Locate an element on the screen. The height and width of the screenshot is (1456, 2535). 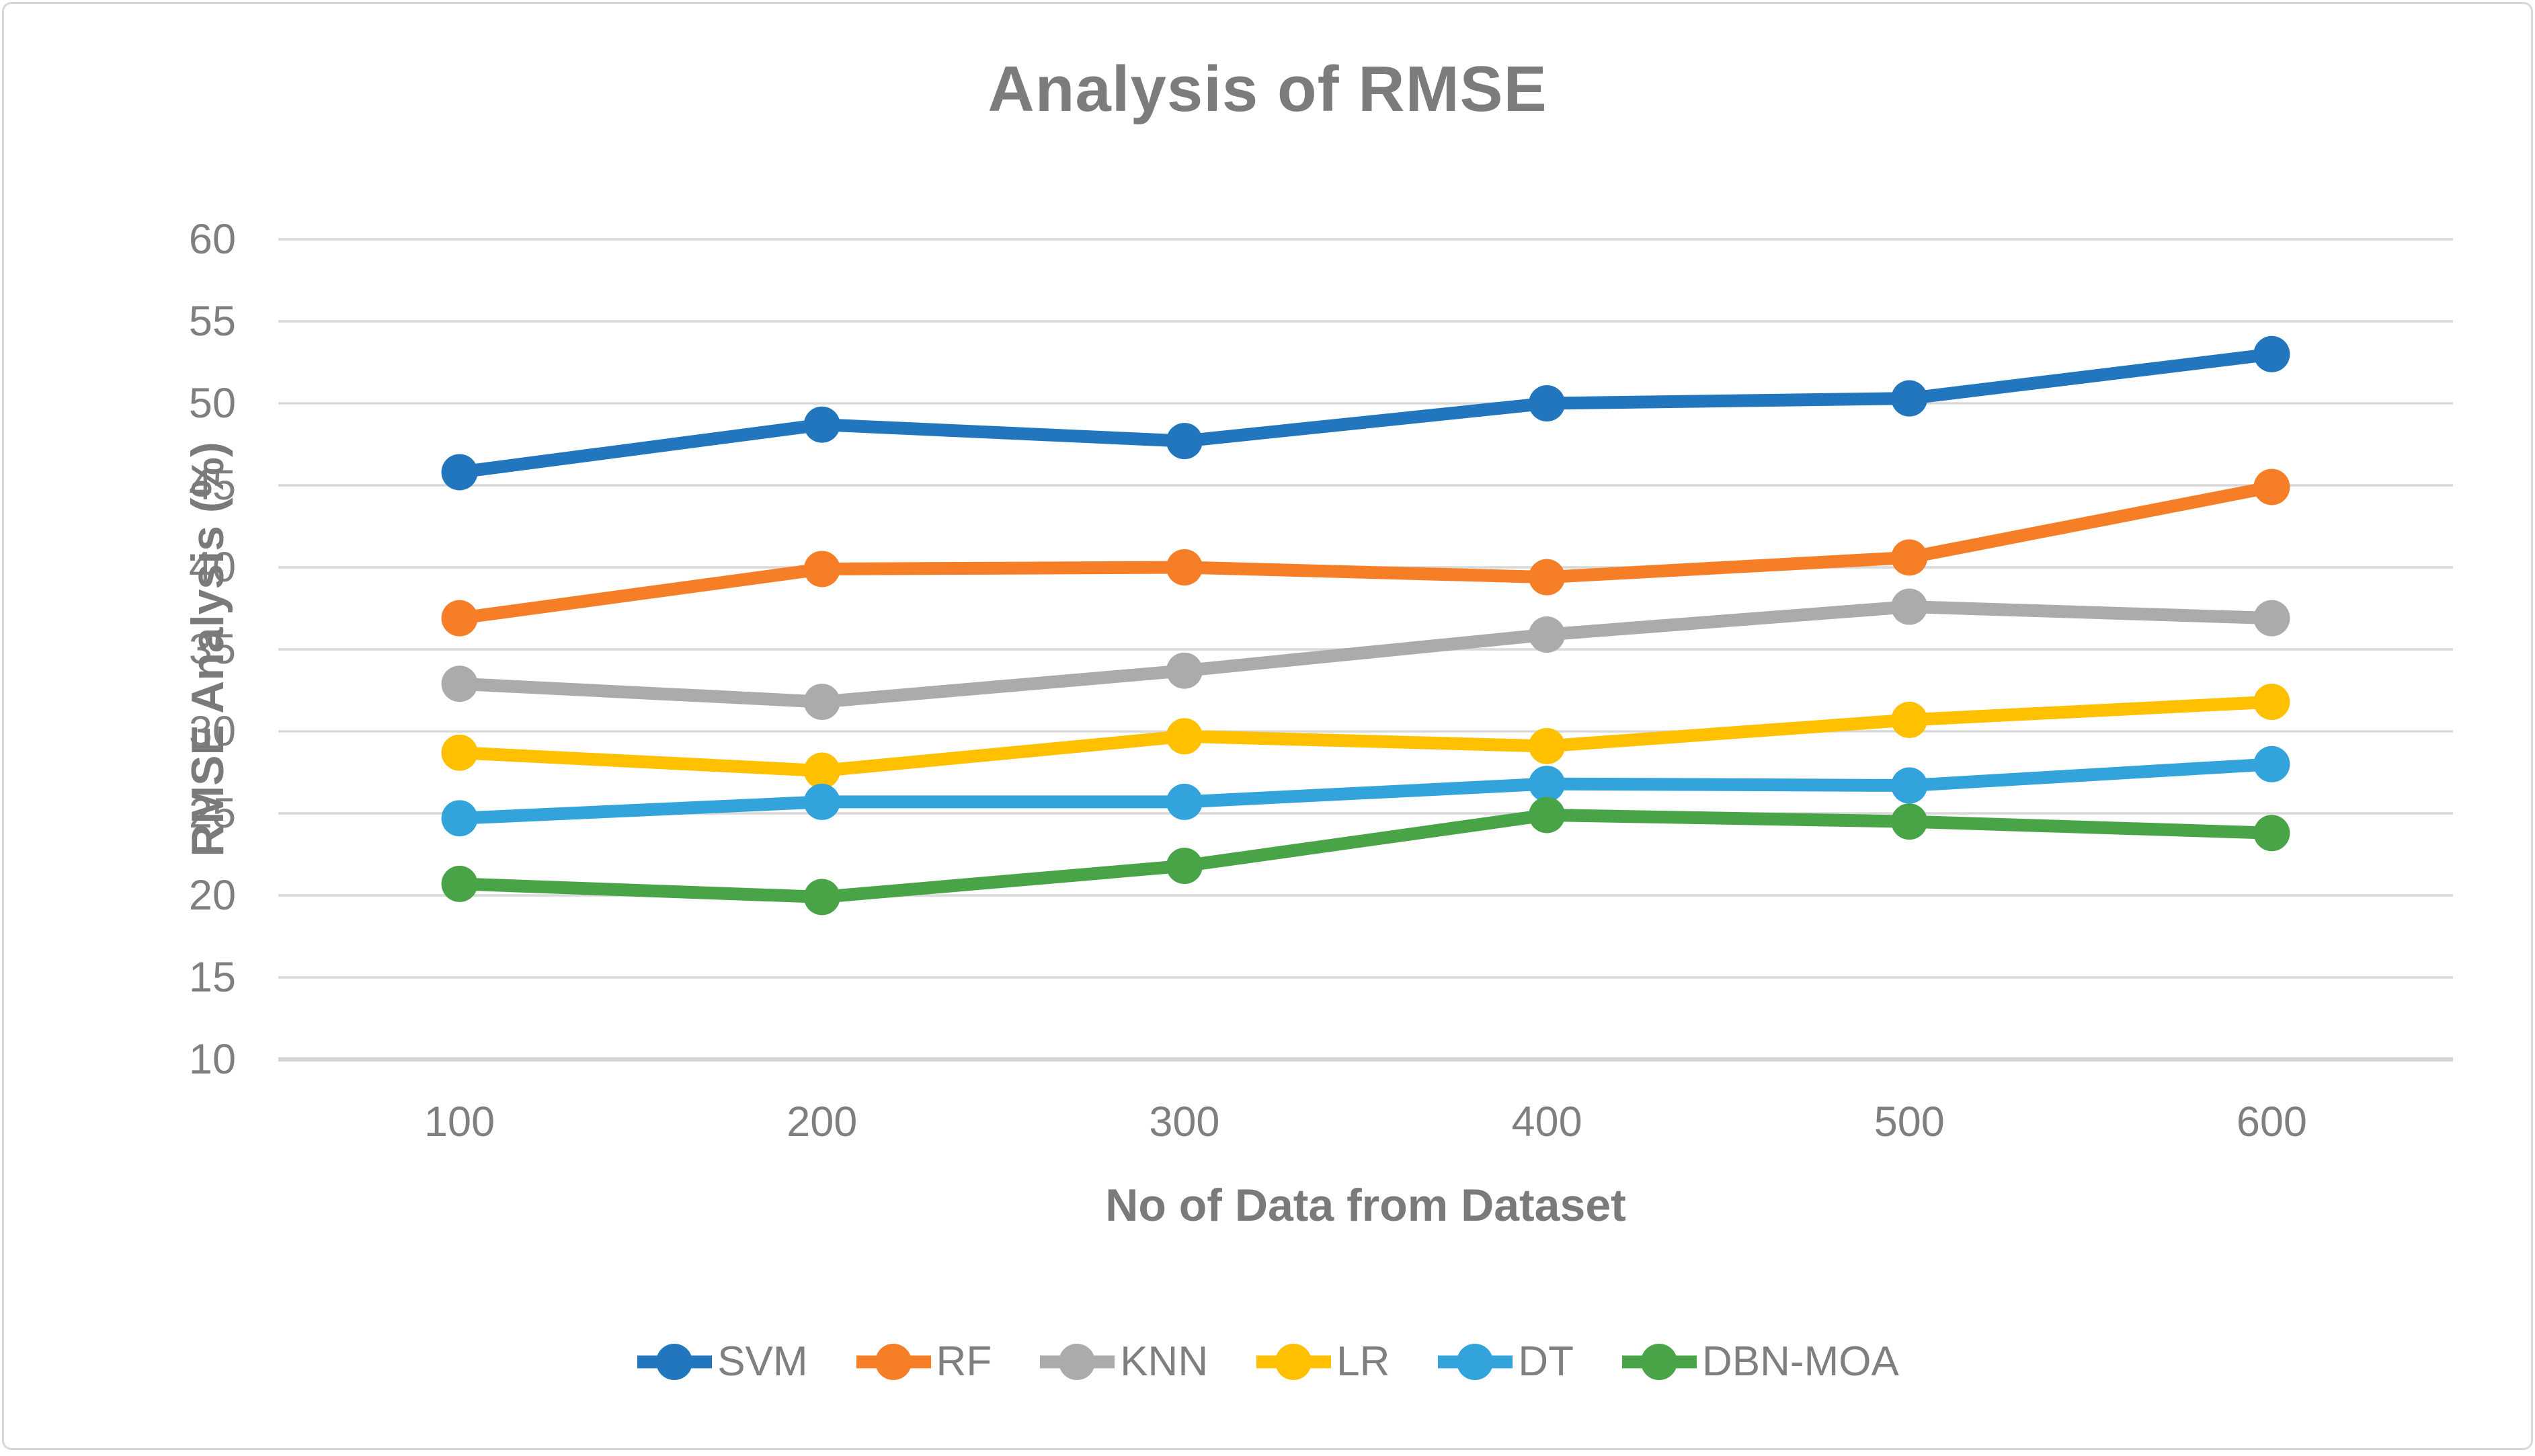
chart-title: Analysis of RMSE is located at coordinates (1267, 89).